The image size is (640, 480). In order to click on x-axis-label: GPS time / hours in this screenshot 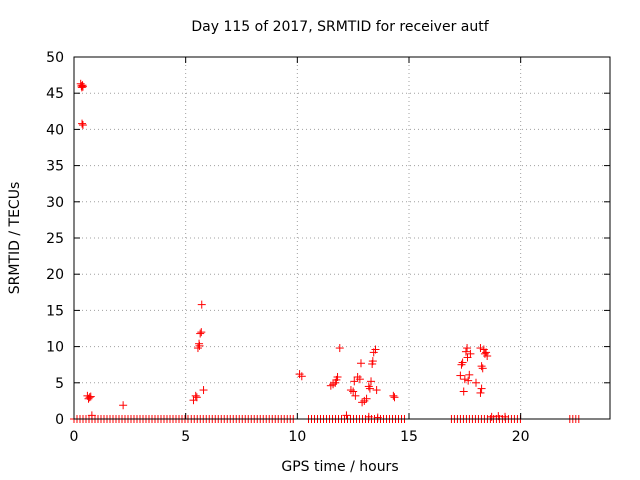, I will do `click(339, 467)`.